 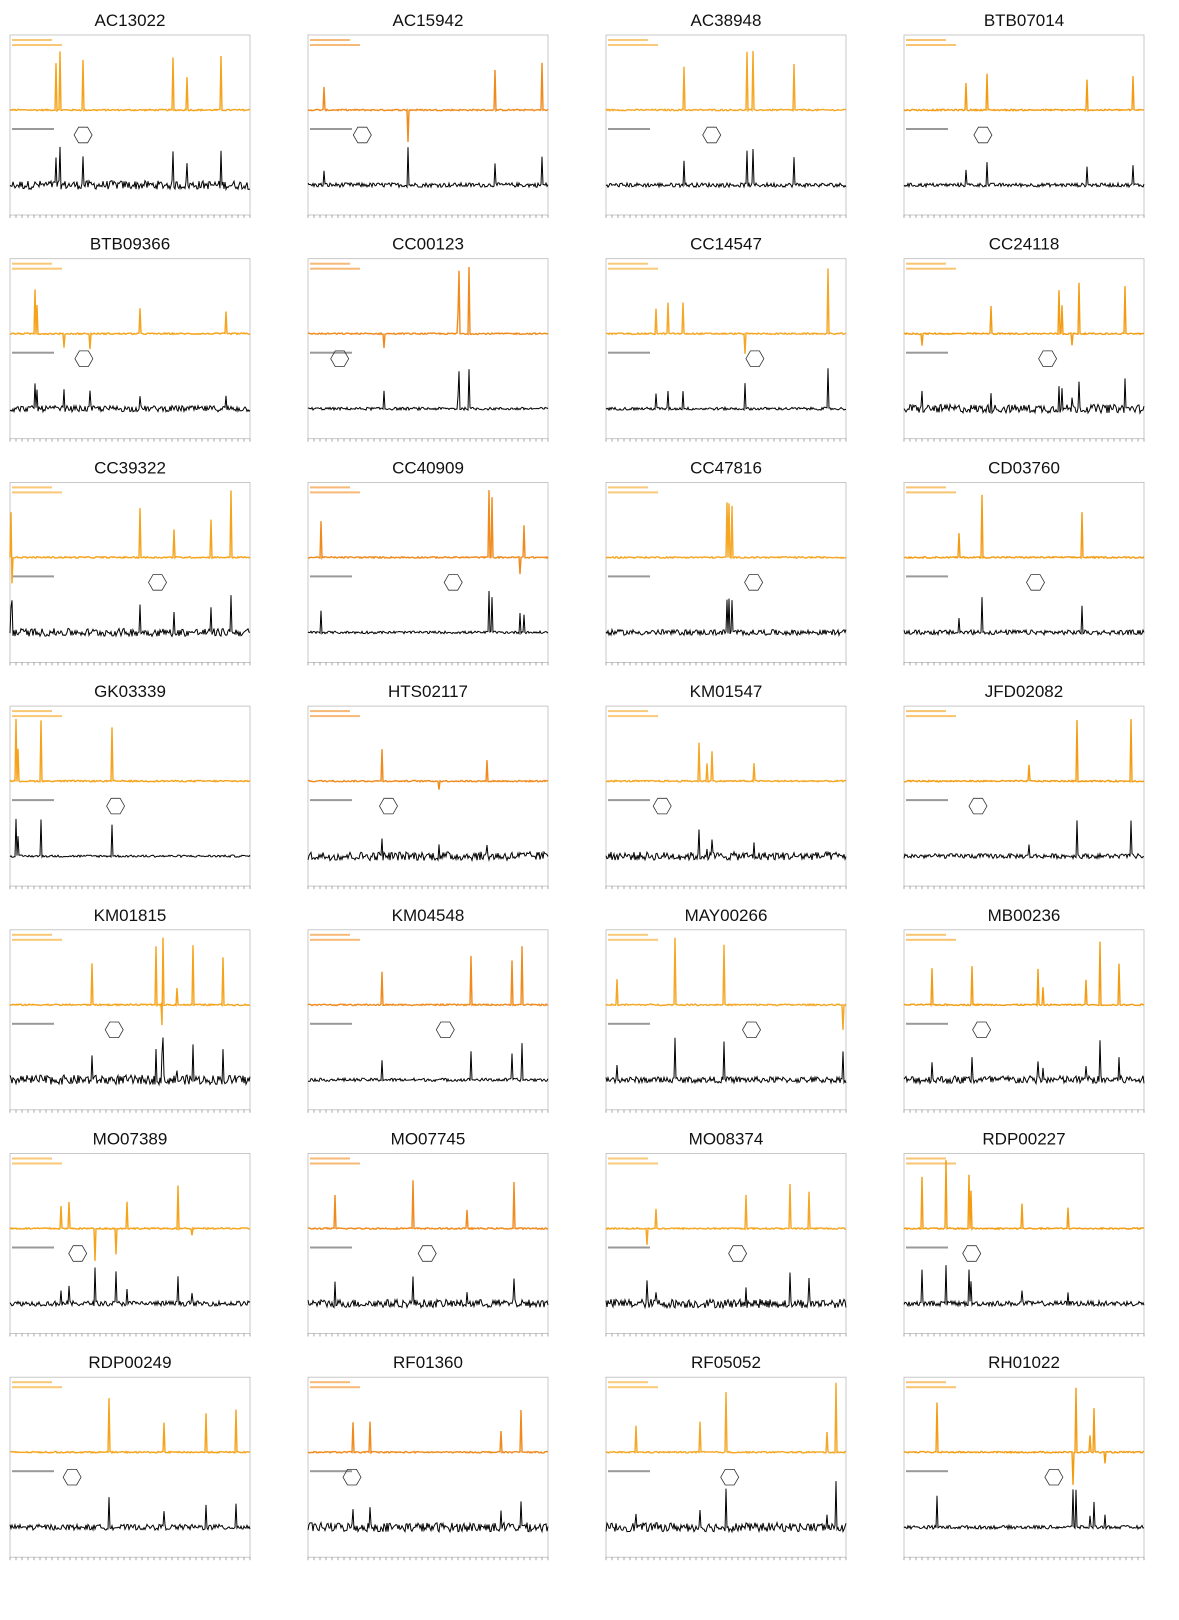 I want to click on spectrum-panel: CC24118, so click(x=1024, y=338).